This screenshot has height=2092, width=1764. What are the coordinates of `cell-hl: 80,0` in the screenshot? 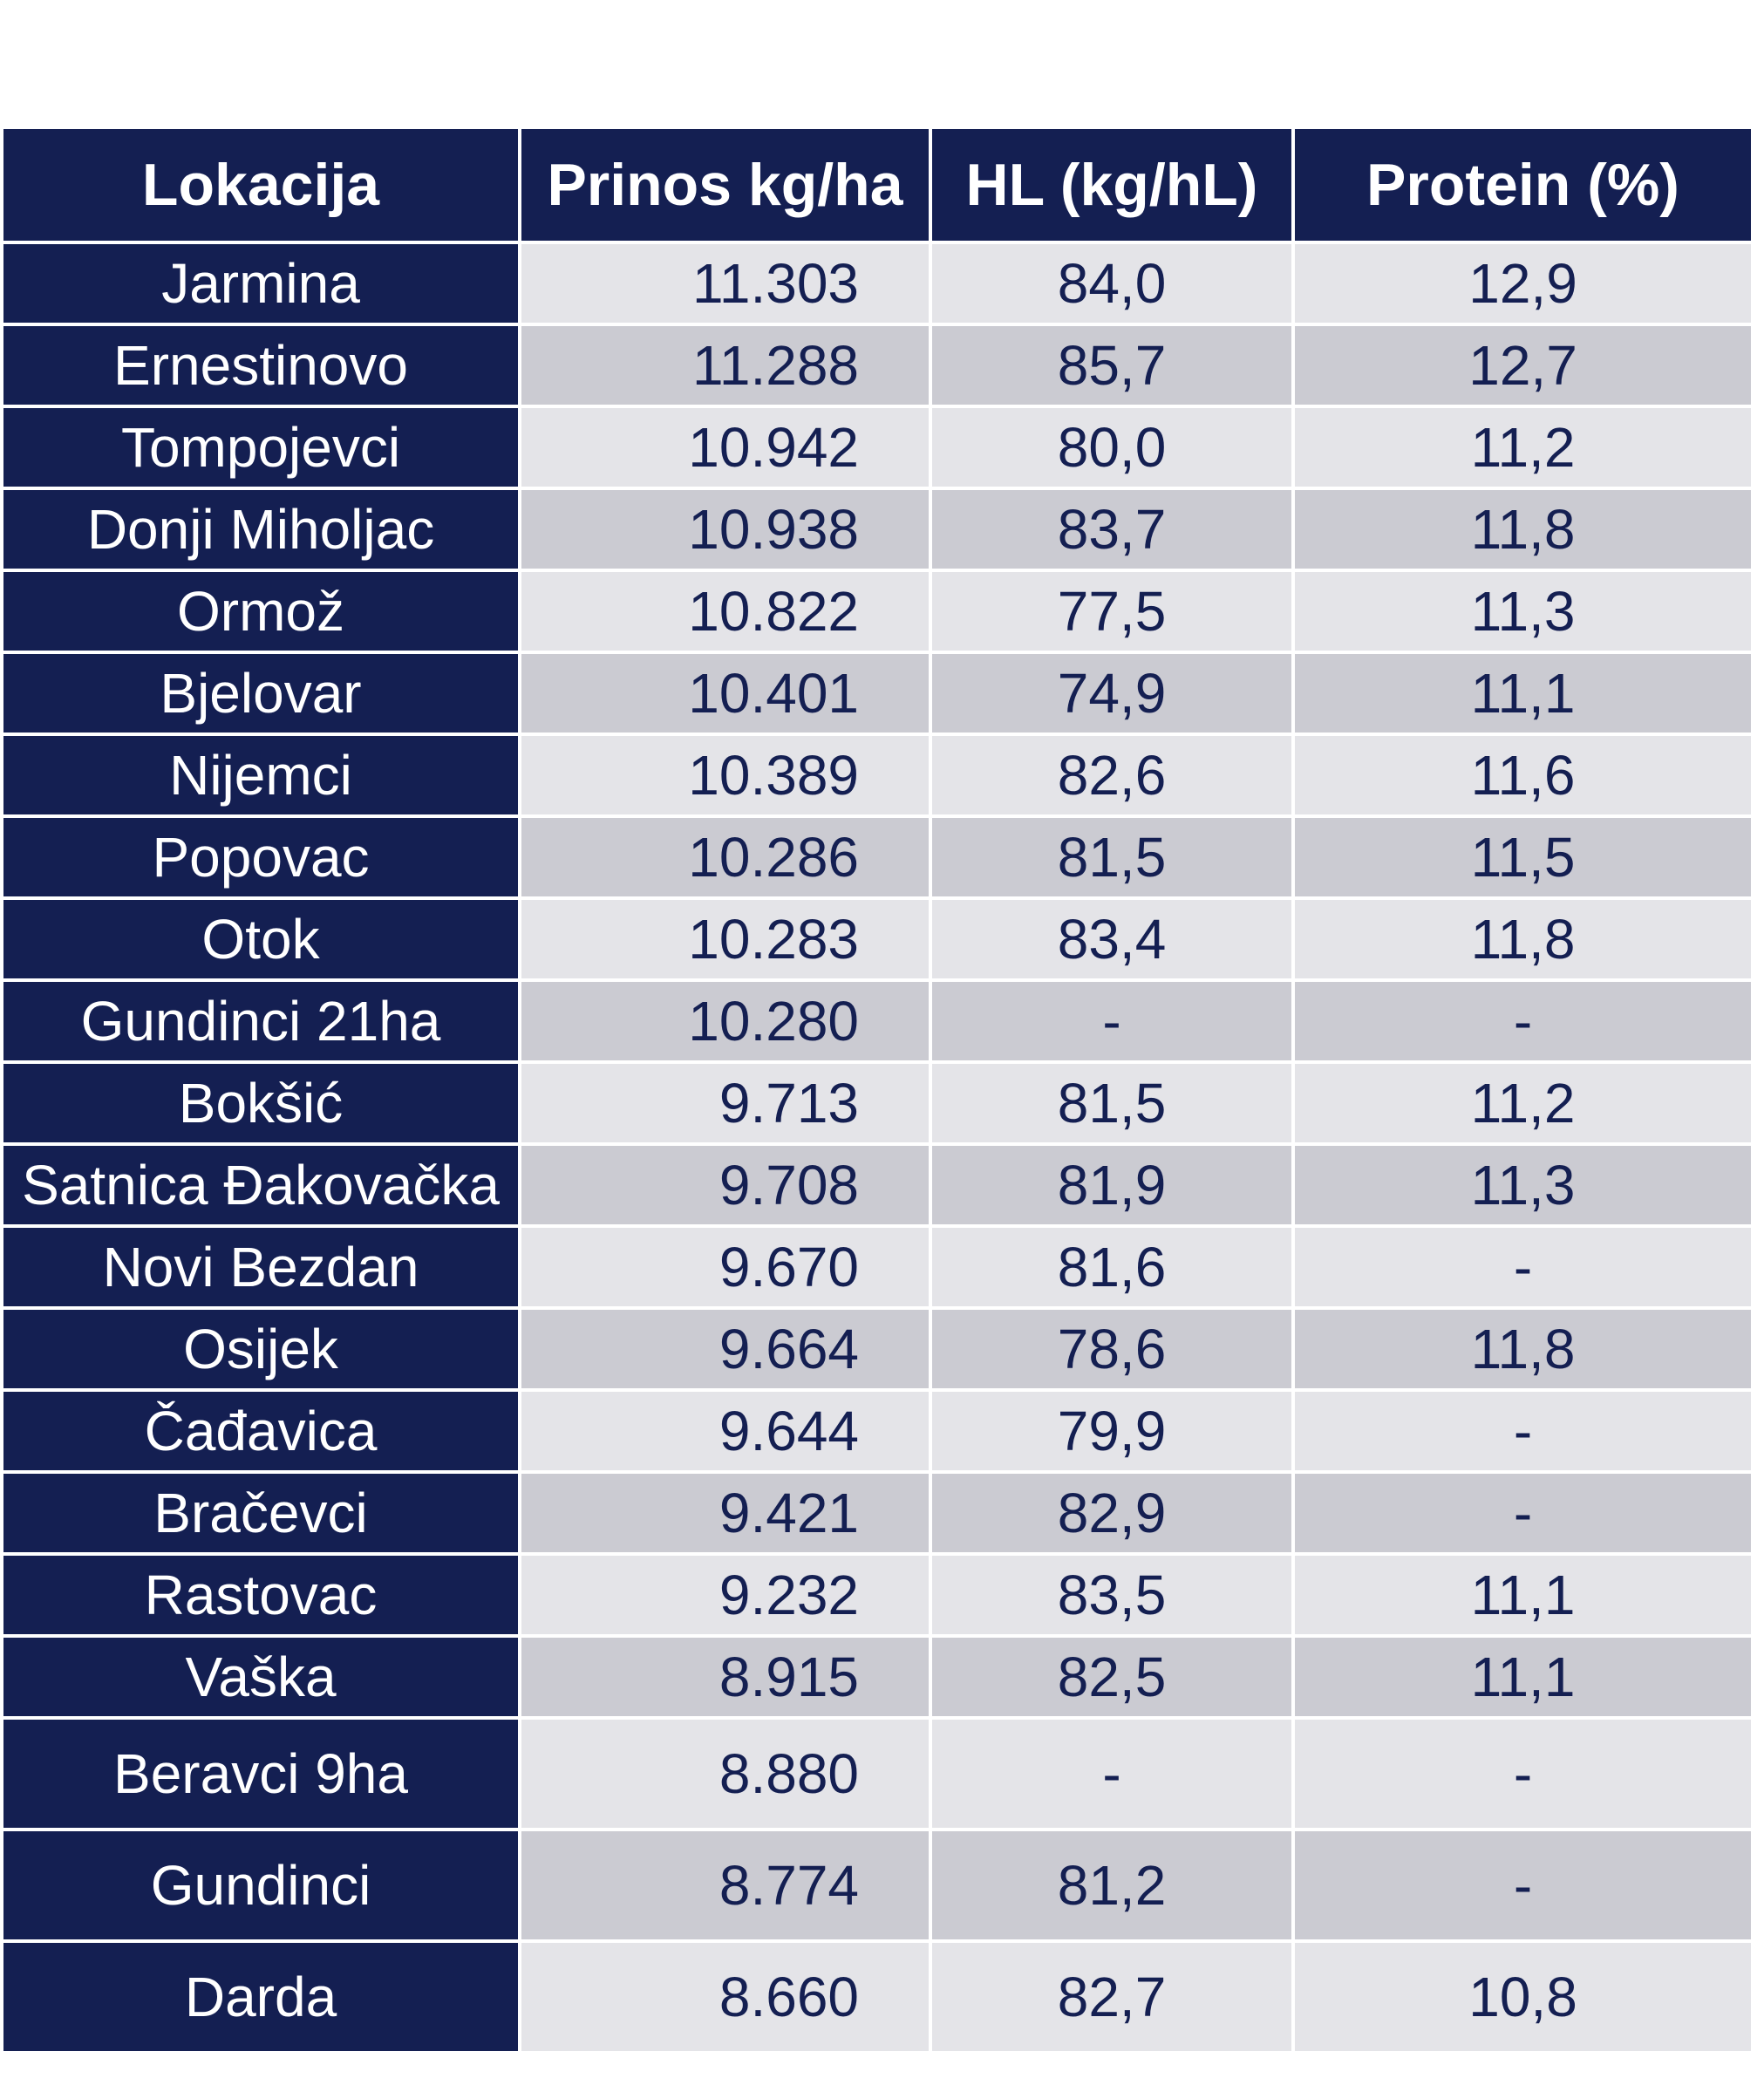 It's located at (1111, 448).